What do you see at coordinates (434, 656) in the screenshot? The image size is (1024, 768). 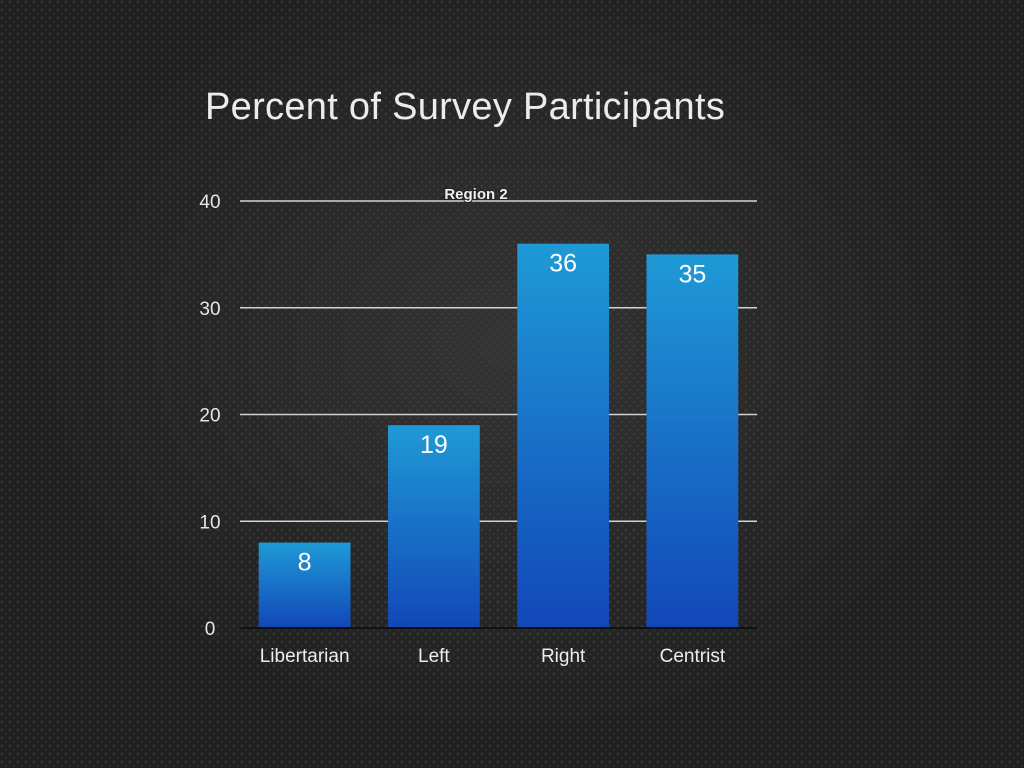 I see `x-tick-label-left: Left` at bounding box center [434, 656].